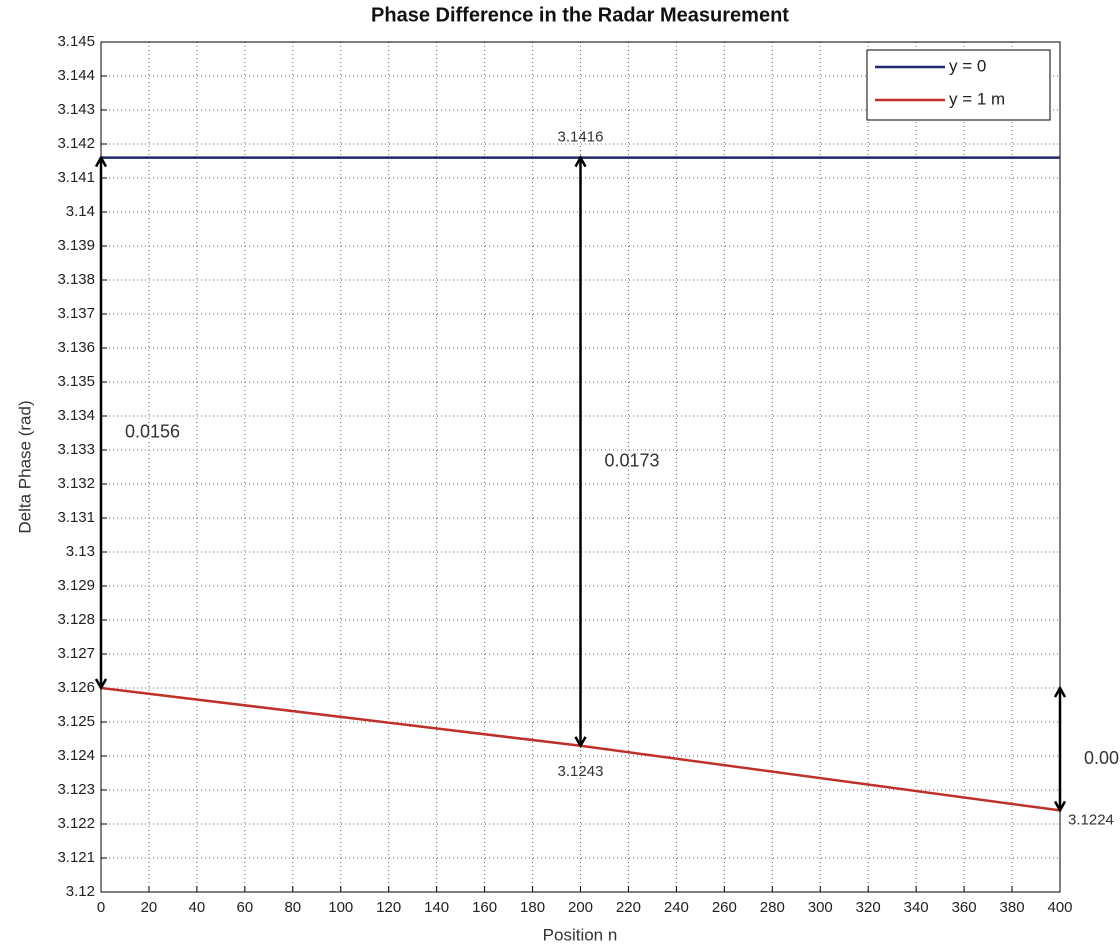 Image resolution: width=1120 pixels, height=948 pixels. Describe the element at coordinates (76, 279) in the screenshot. I see `y-tick-label: 3.138` at that location.